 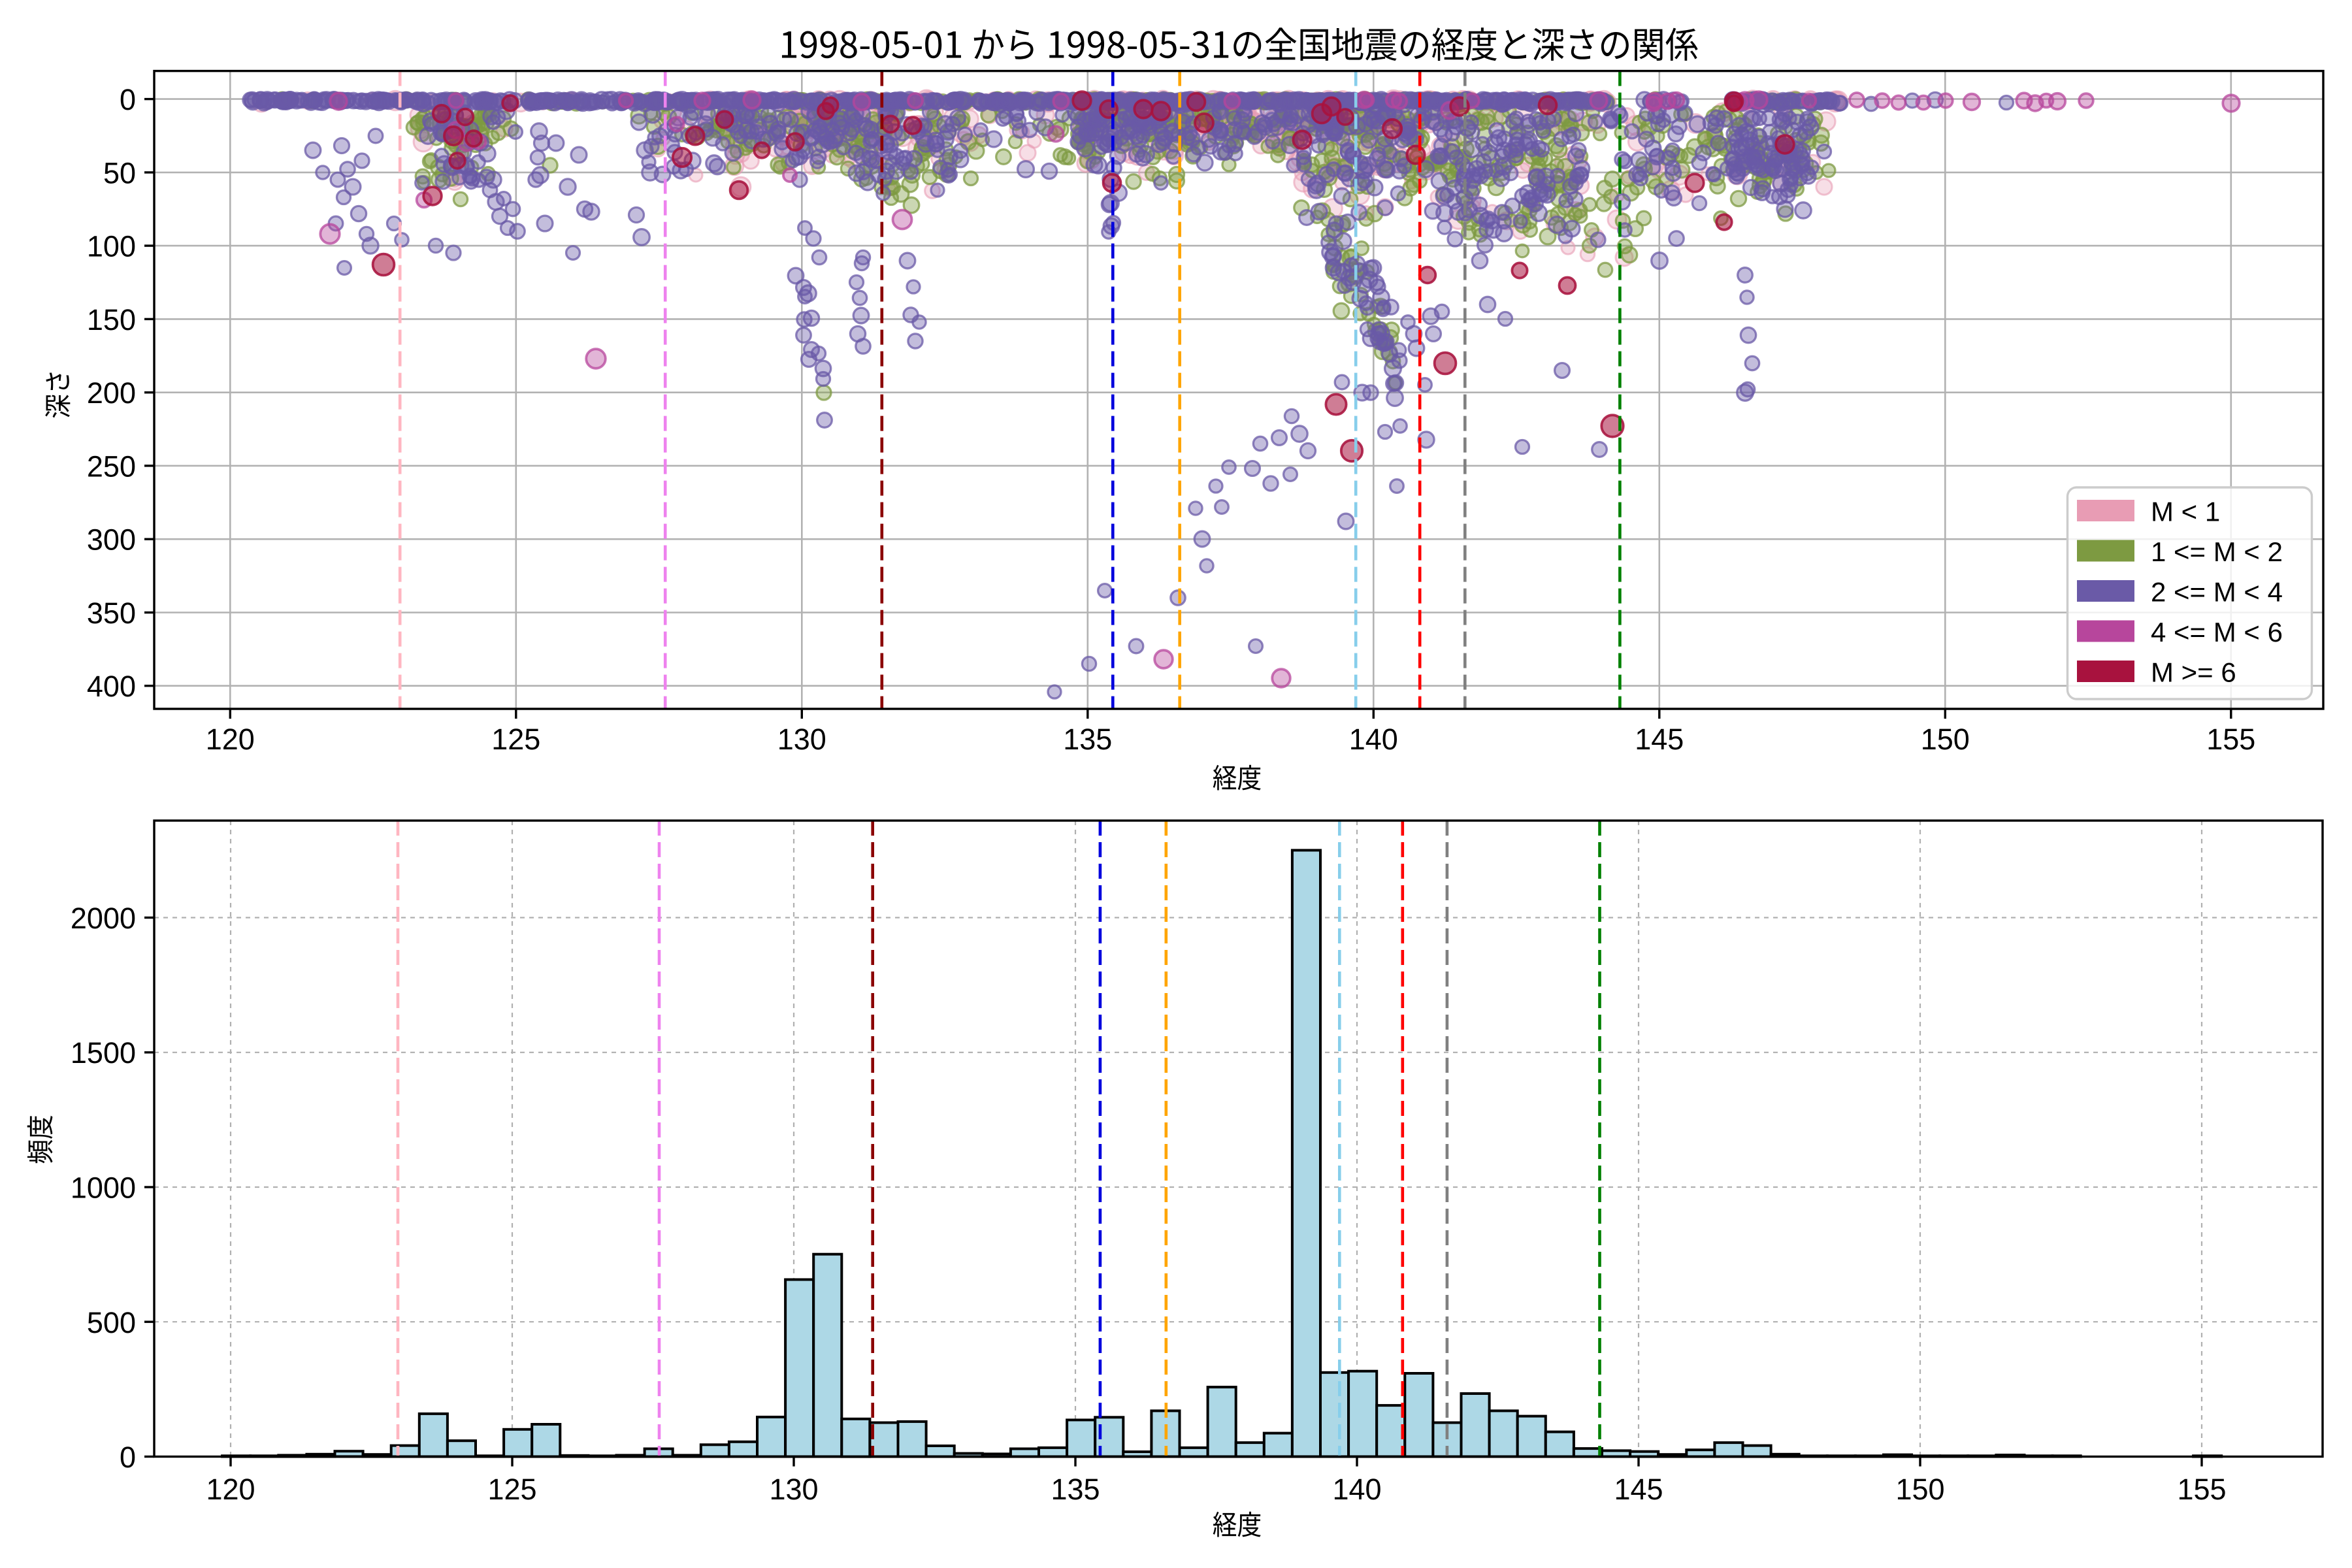 What do you see at coordinates (111, 393) in the screenshot?
I see `svg-text: 200` at bounding box center [111, 393].